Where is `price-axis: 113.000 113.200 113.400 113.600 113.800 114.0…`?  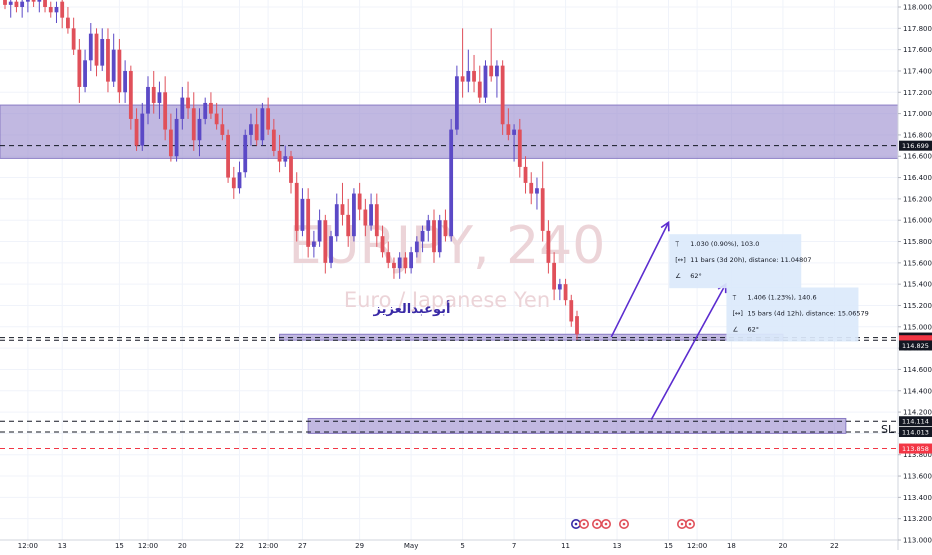 price-axis: 113.000 113.200 113.400 113.600 113.800 114.0… is located at coordinates (914, 275).